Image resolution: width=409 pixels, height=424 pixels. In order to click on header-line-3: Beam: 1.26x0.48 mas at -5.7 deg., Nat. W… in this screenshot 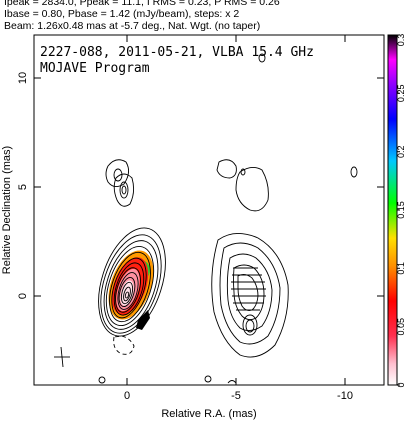, I will do `click(132, 26)`.